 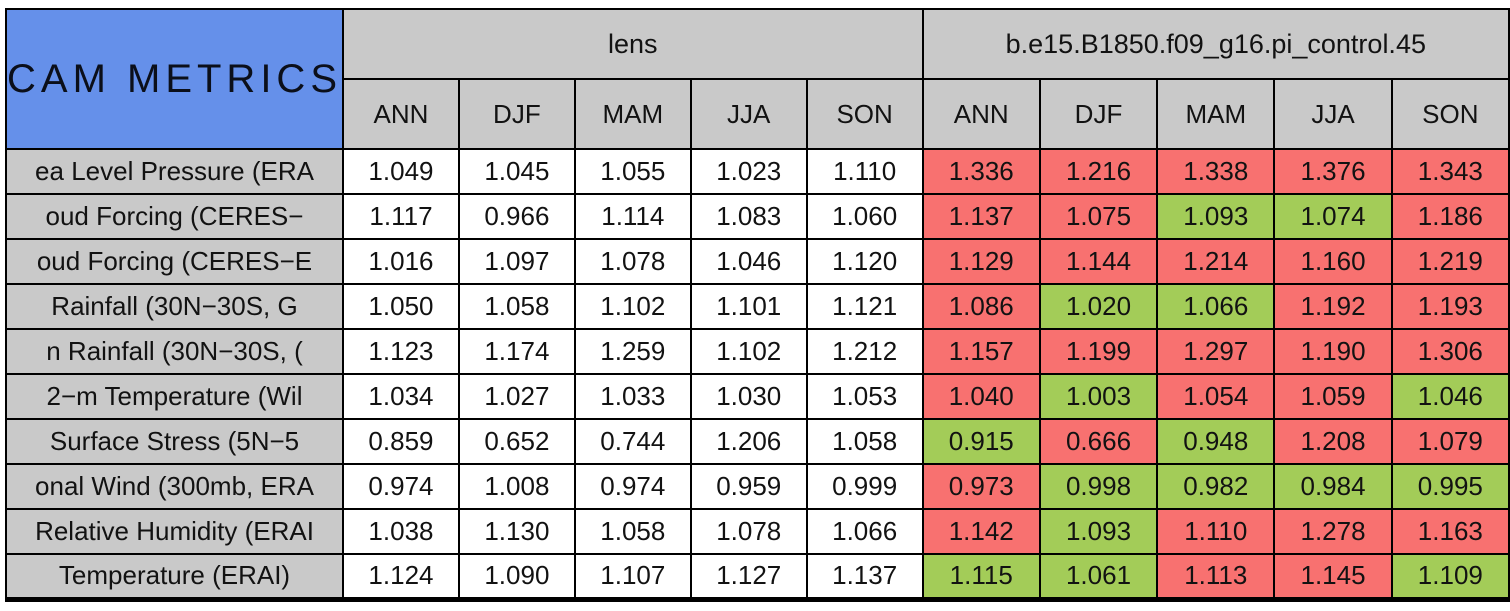 What do you see at coordinates (516, 441) in the screenshot?
I see `lens-value-cell: 0.652` at bounding box center [516, 441].